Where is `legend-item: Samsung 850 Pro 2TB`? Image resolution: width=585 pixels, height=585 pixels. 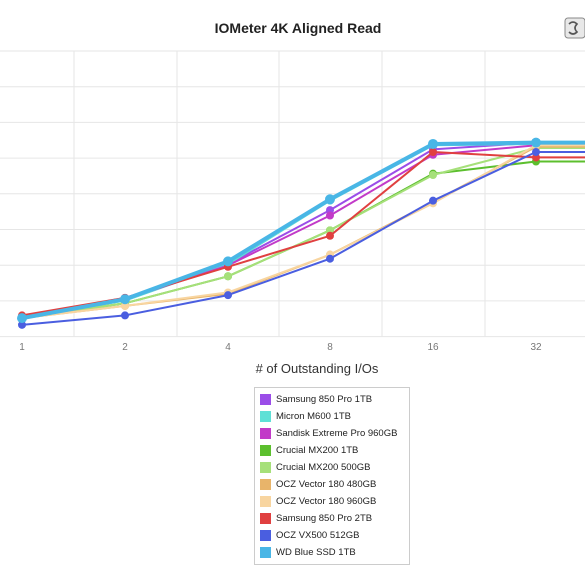 legend-item: Samsung 850 Pro 2TB is located at coordinates (332, 518).